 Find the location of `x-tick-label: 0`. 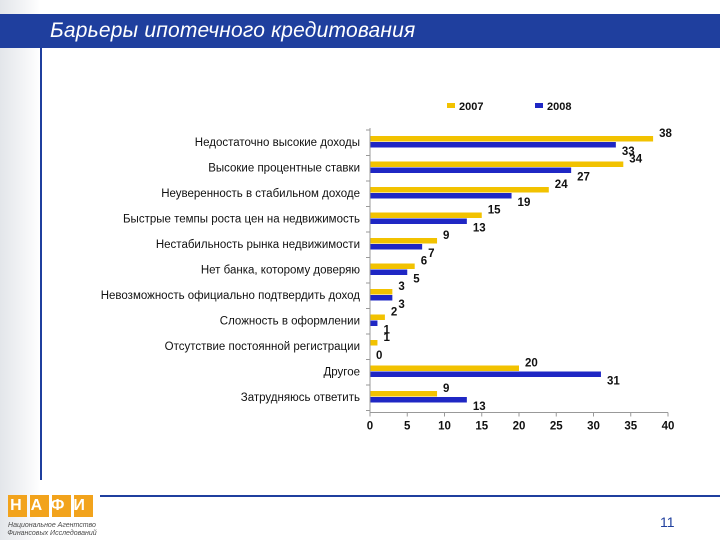

x-tick-label: 0 is located at coordinates (370, 427).